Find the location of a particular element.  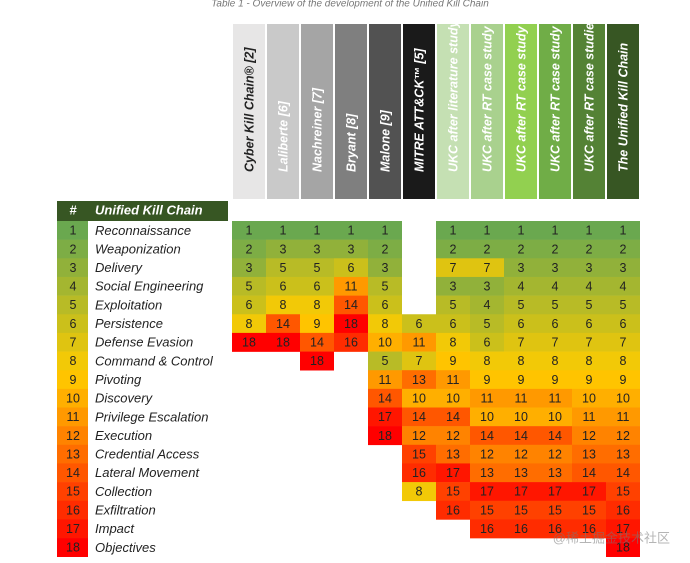

row-number: 2 is located at coordinates (73, 249).